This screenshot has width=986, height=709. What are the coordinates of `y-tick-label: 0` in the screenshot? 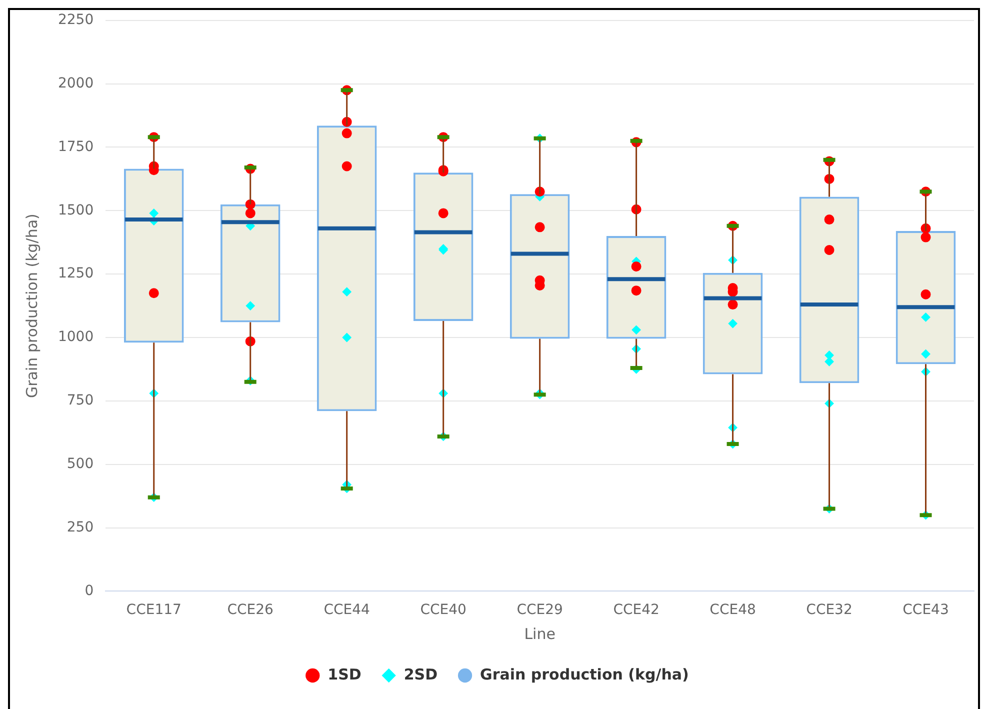 It's located at (89, 590).